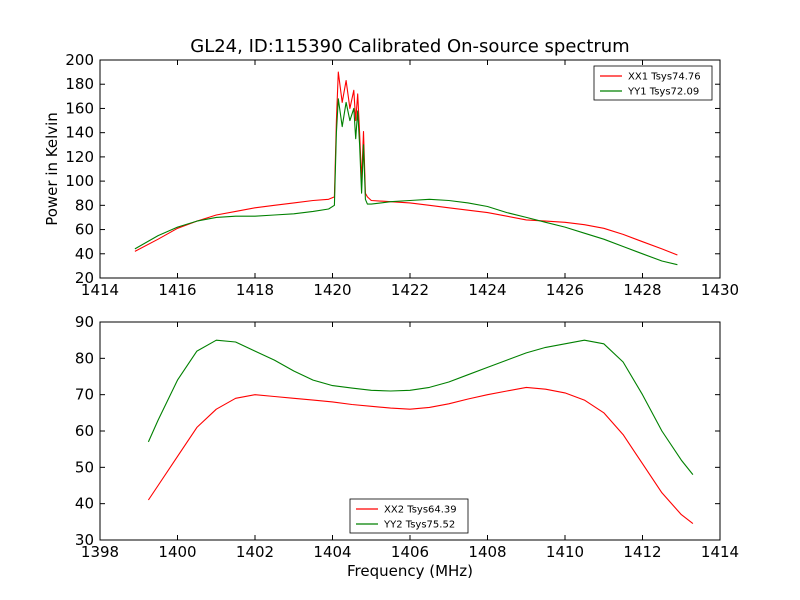 This screenshot has width=800, height=600. I want to click on y-tick-label: 100, so click(79, 181).